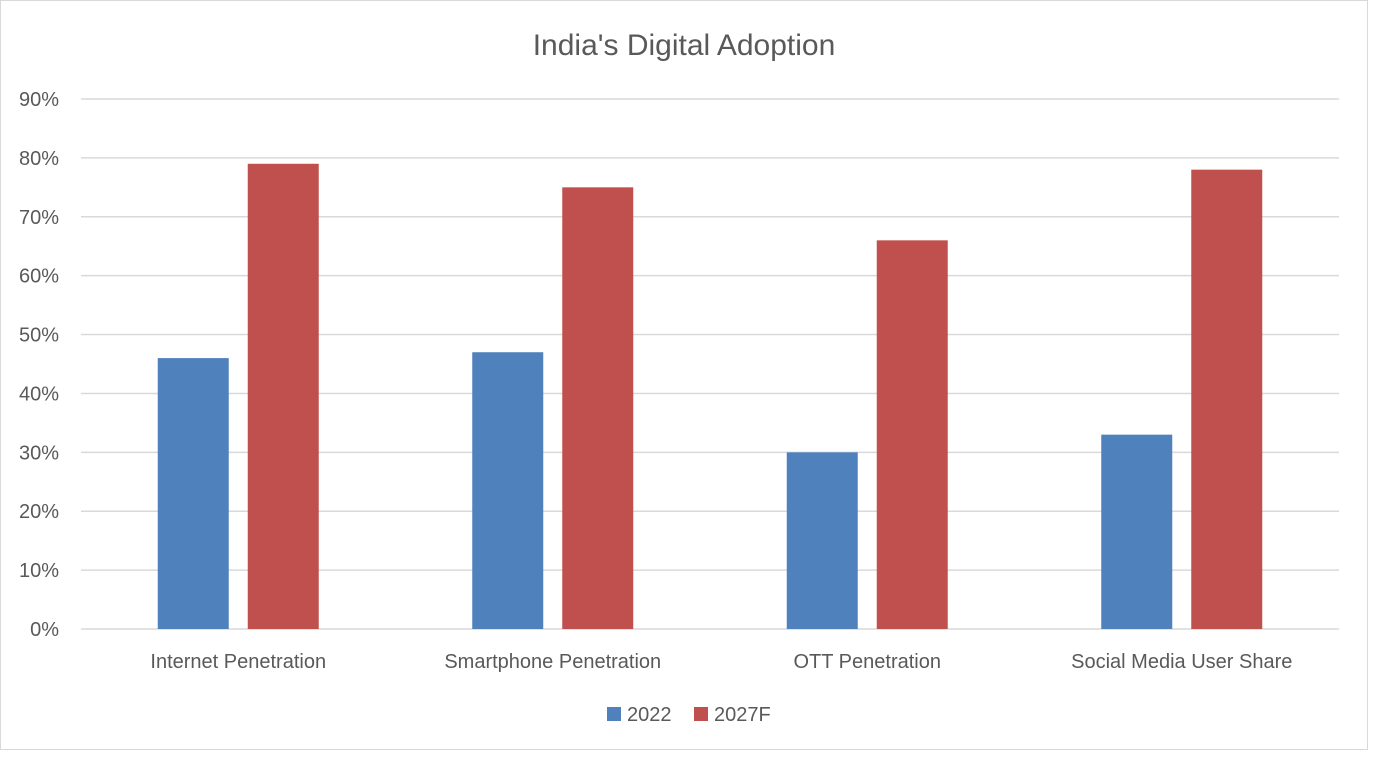  What do you see at coordinates (1181, 662) in the screenshot?
I see `x-category-label: Social Media User Share` at bounding box center [1181, 662].